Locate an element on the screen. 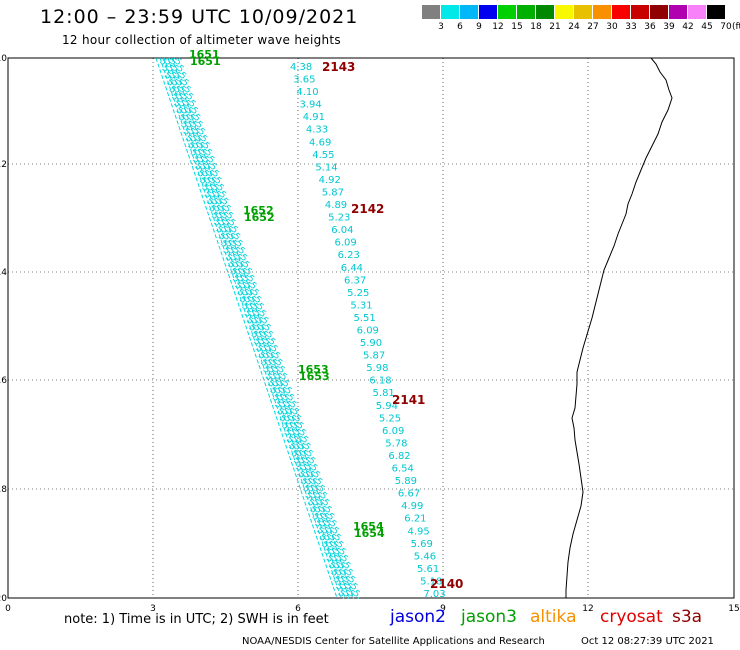  legend-label: 21 is located at coordinates (555, 27).